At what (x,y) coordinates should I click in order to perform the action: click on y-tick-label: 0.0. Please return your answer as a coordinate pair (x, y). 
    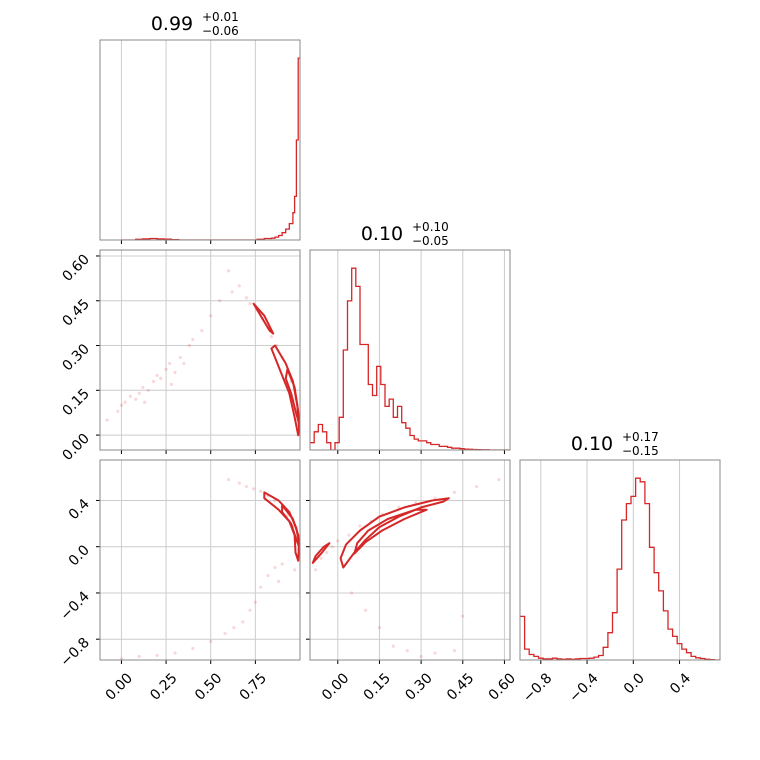
    Looking at the image, I should click on (79, 555).